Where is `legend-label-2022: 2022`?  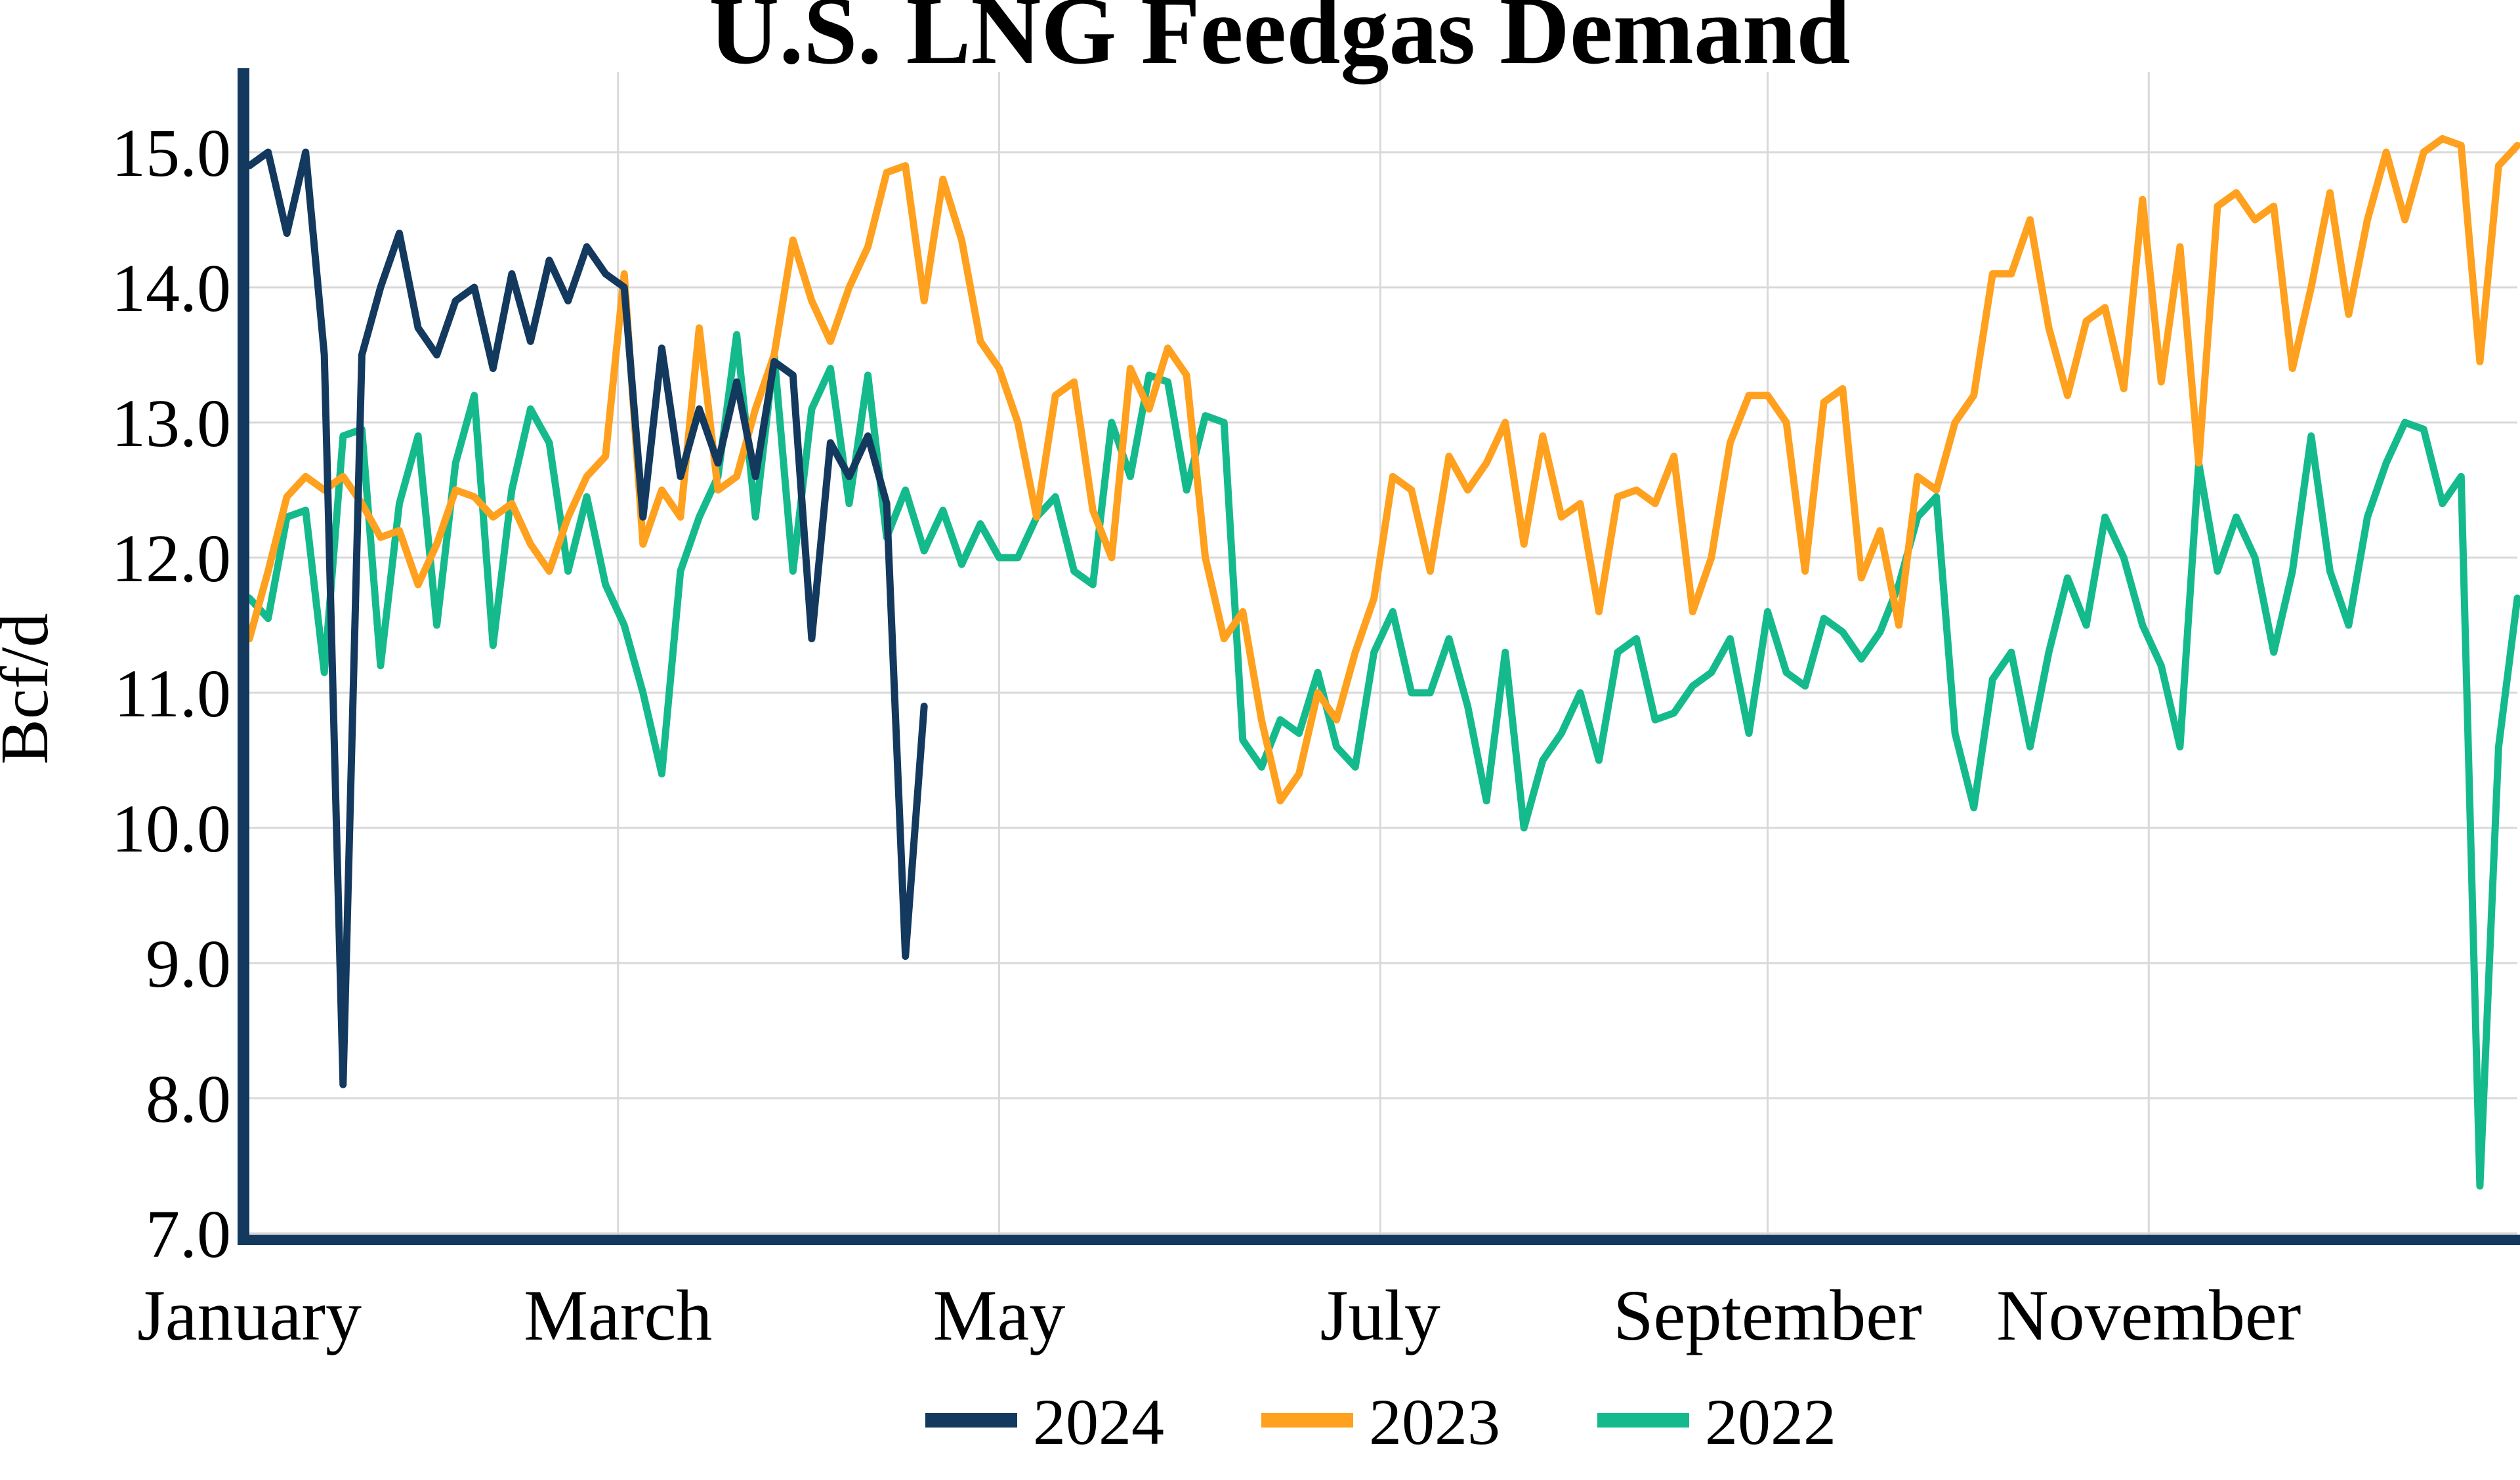
legend-label-2022: 2022 is located at coordinates (1770, 1422).